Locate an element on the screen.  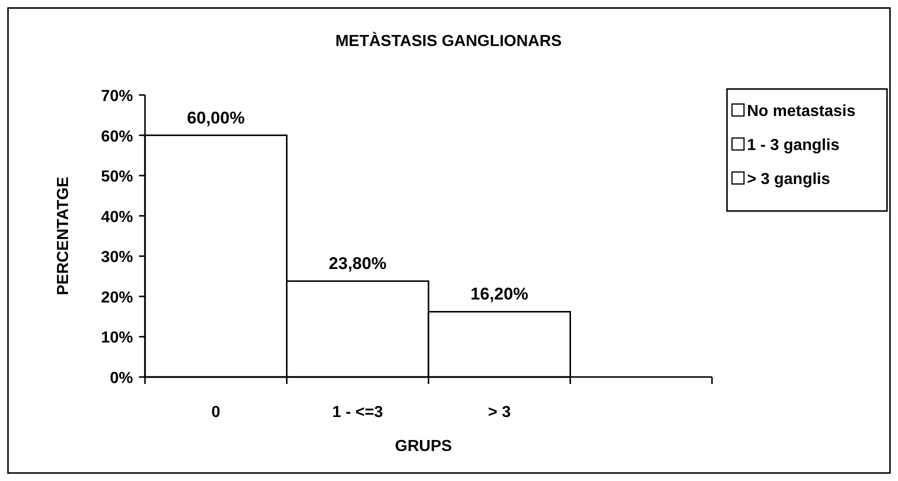
y-tick-label: 0% is located at coordinates (121, 378).